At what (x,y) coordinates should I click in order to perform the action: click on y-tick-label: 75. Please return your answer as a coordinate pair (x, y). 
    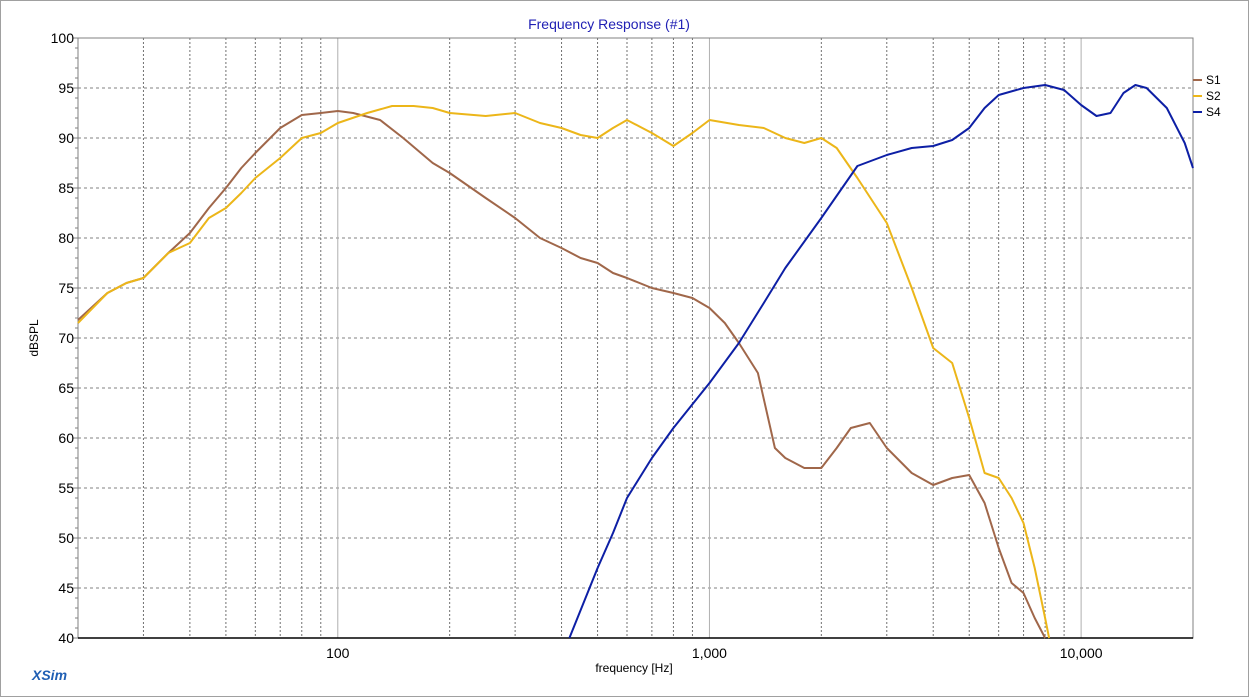
    Looking at the image, I should click on (66, 288).